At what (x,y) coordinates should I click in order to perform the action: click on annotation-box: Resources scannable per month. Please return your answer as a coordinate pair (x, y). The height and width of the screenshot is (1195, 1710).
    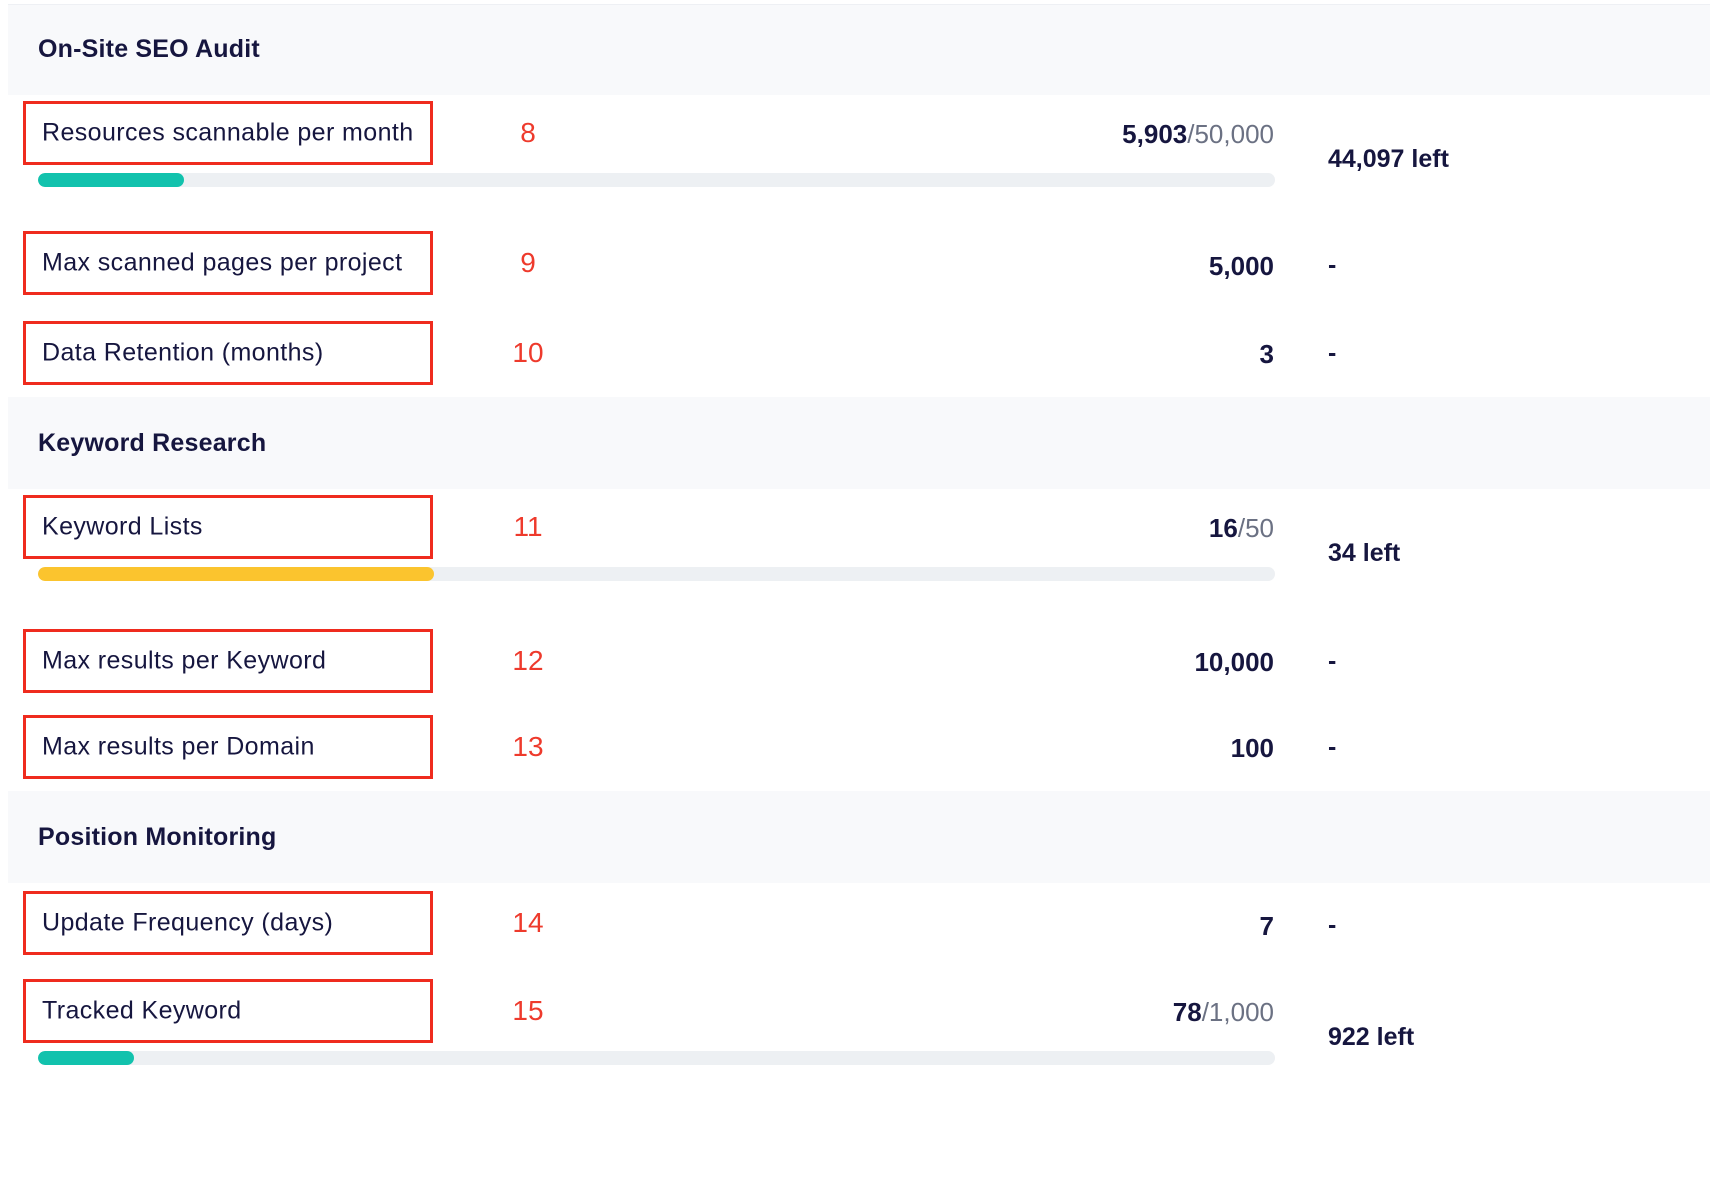
    Looking at the image, I should click on (228, 133).